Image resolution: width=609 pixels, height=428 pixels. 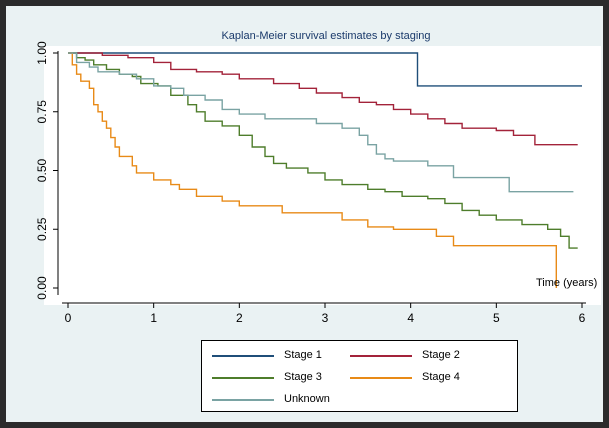 What do you see at coordinates (303, 377) in the screenshot?
I see `legend-label: Stage 3` at bounding box center [303, 377].